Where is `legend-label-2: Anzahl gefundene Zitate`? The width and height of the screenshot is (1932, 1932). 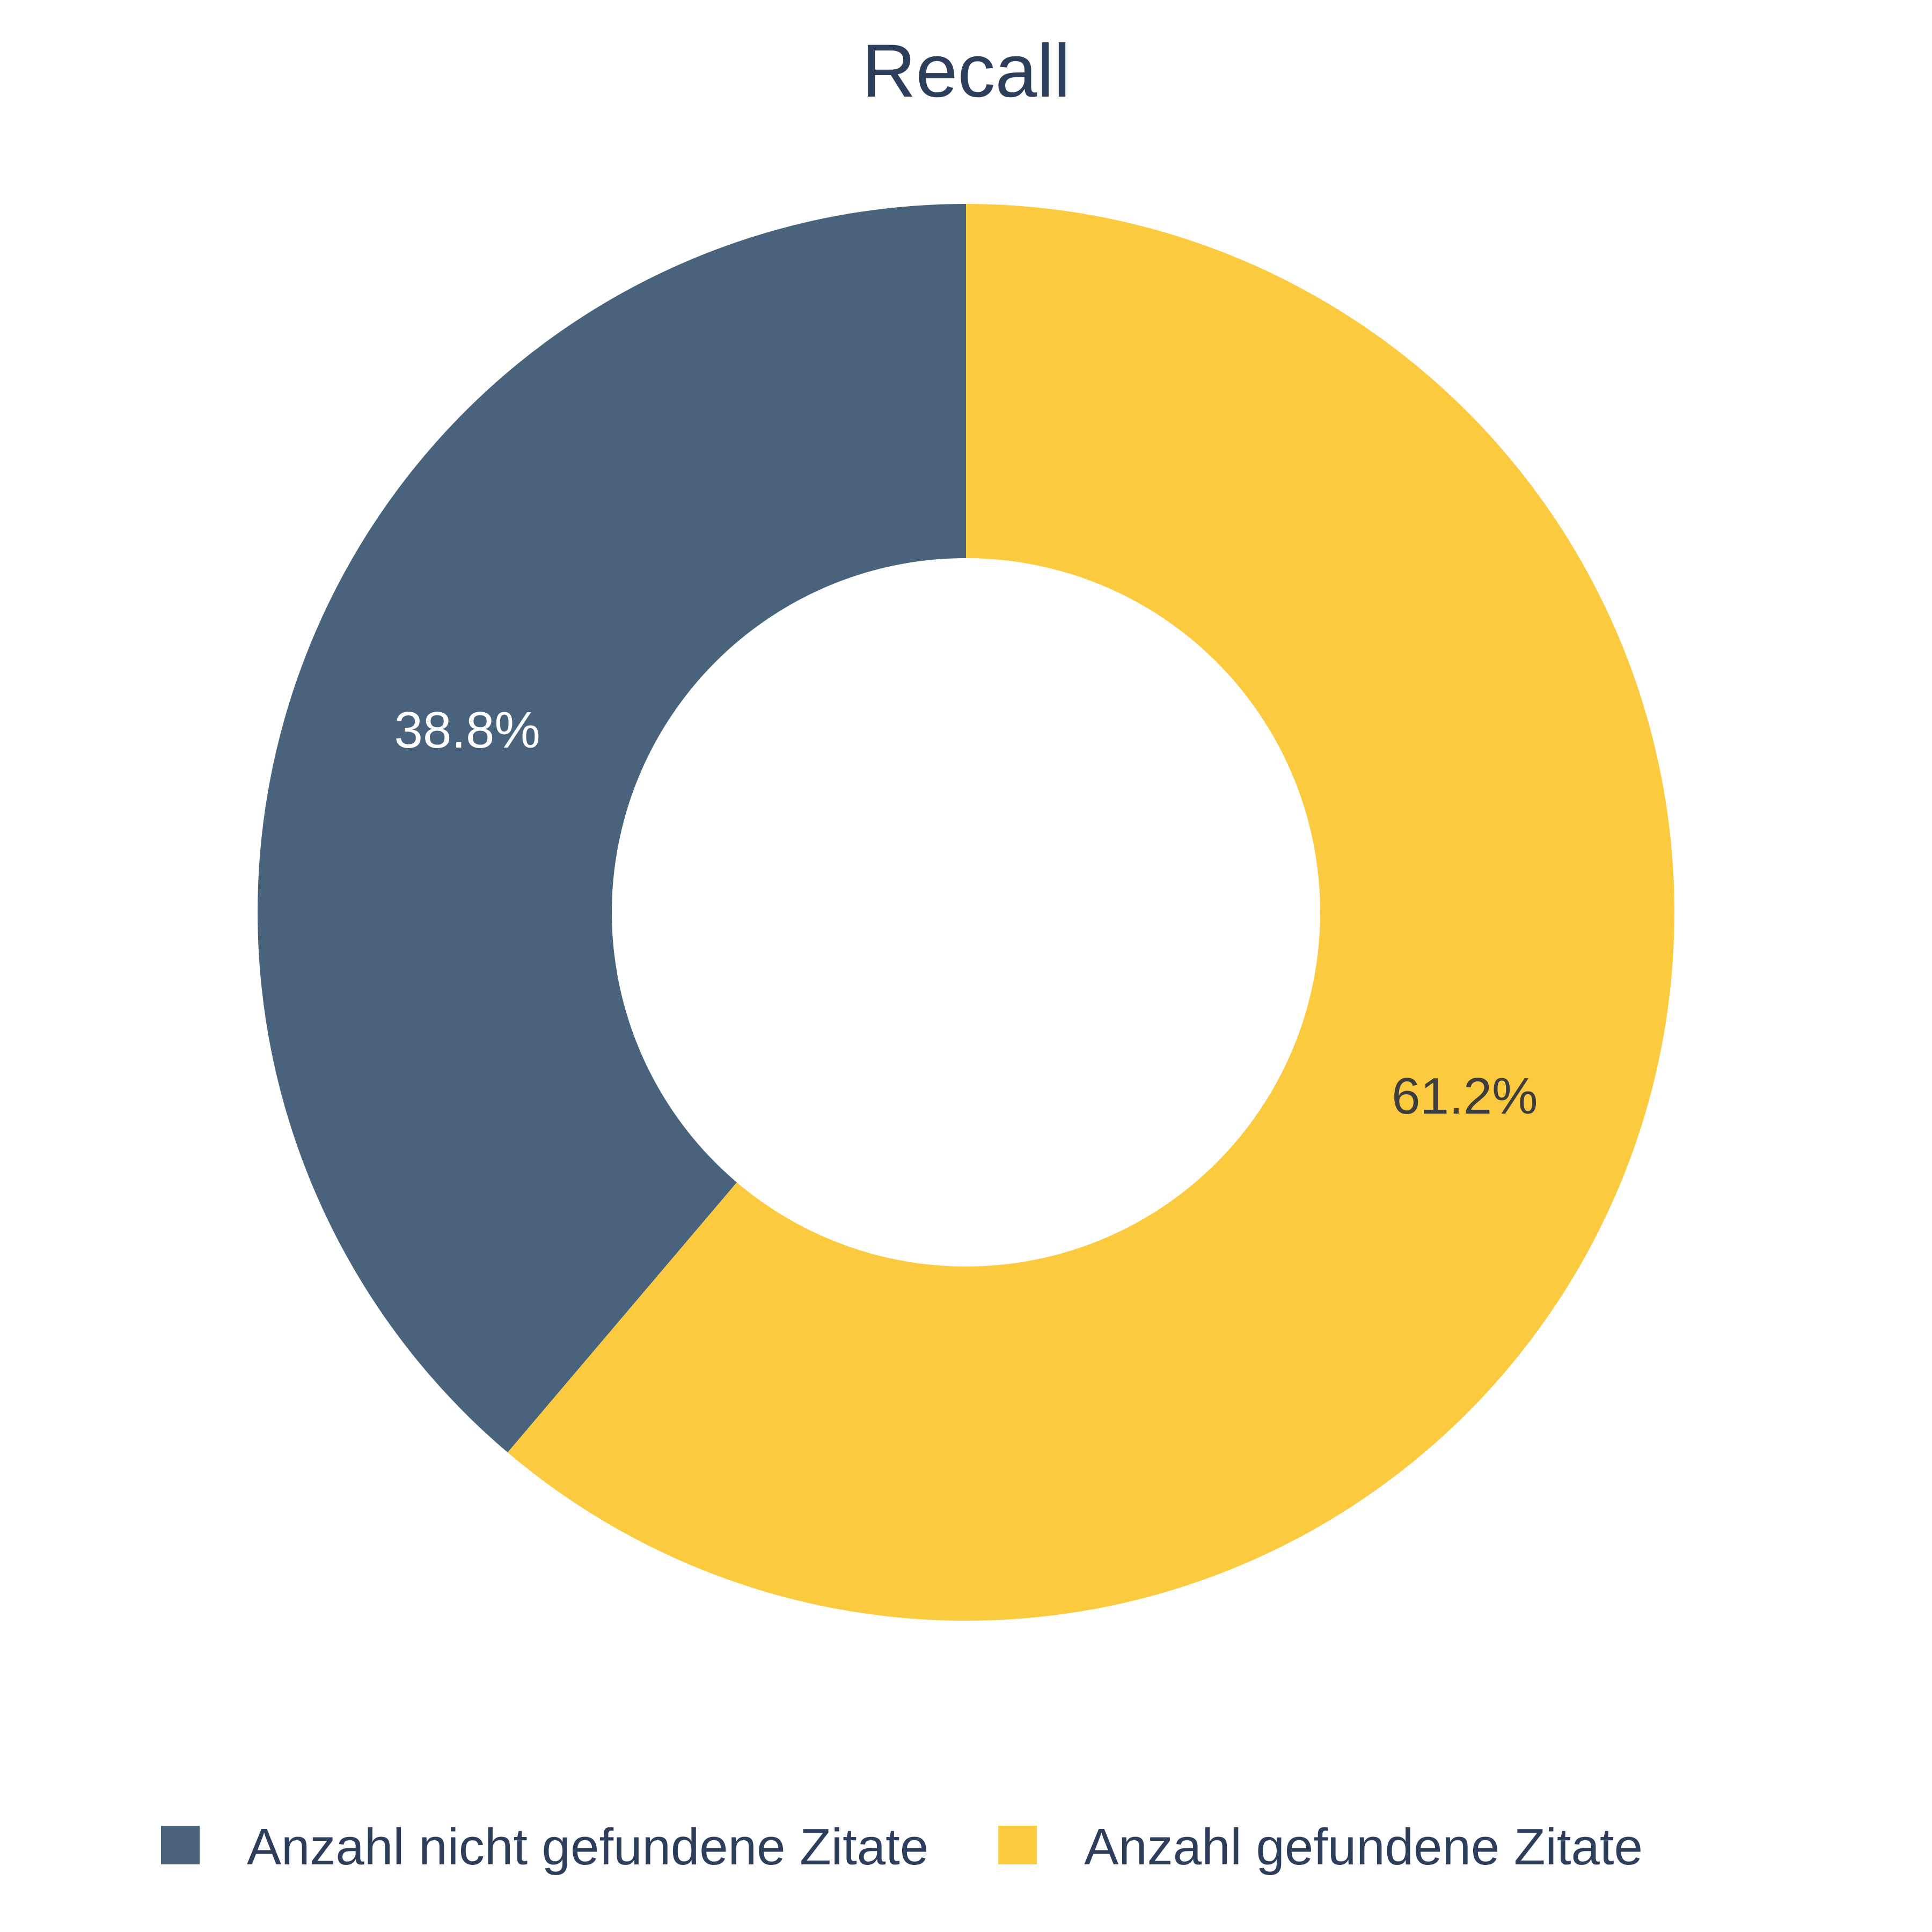
legend-label-2: Anzahl gefundene Zitate is located at coordinates (1363, 1847).